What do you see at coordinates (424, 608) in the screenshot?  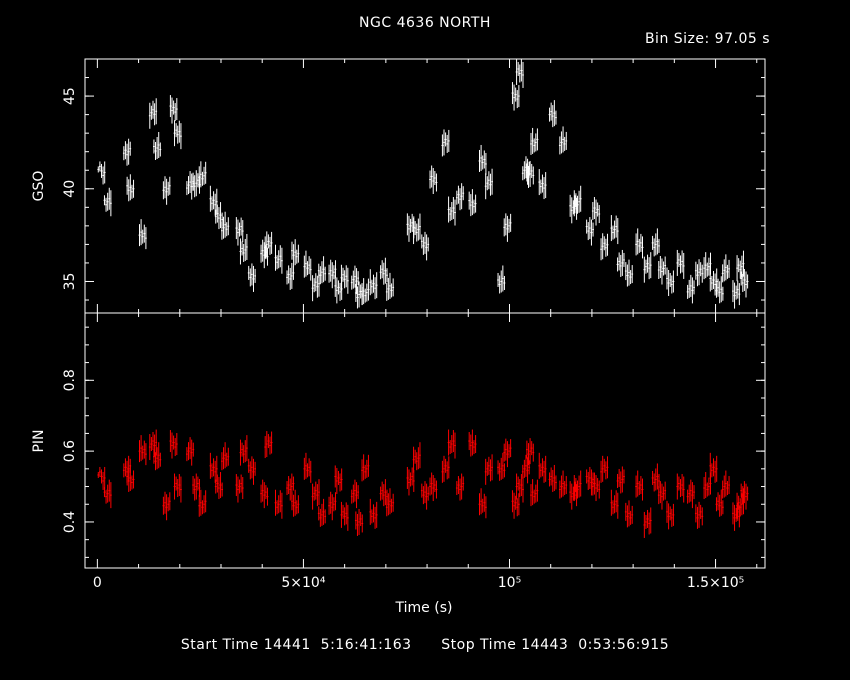 I see `x-axis-label: Time (s)` at bounding box center [424, 608].